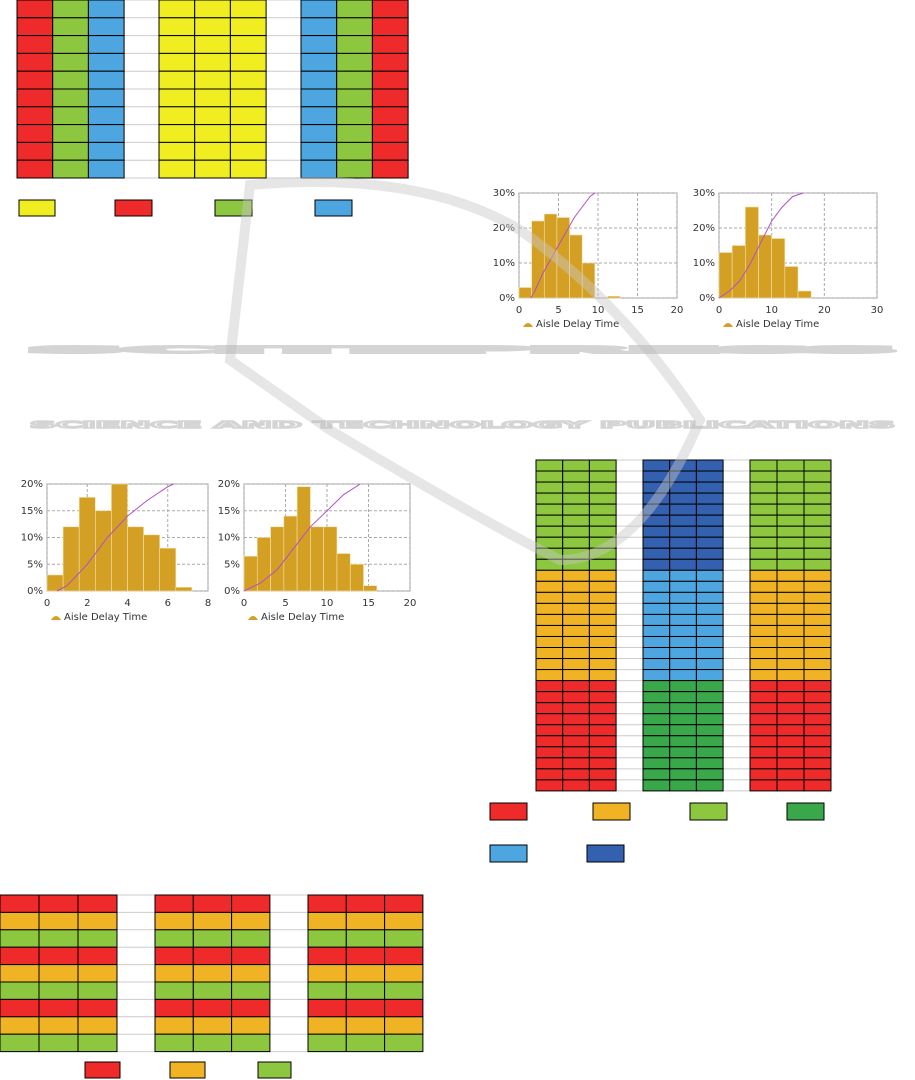  I want to click on y-tick-label: 15%, so click(229, 511).